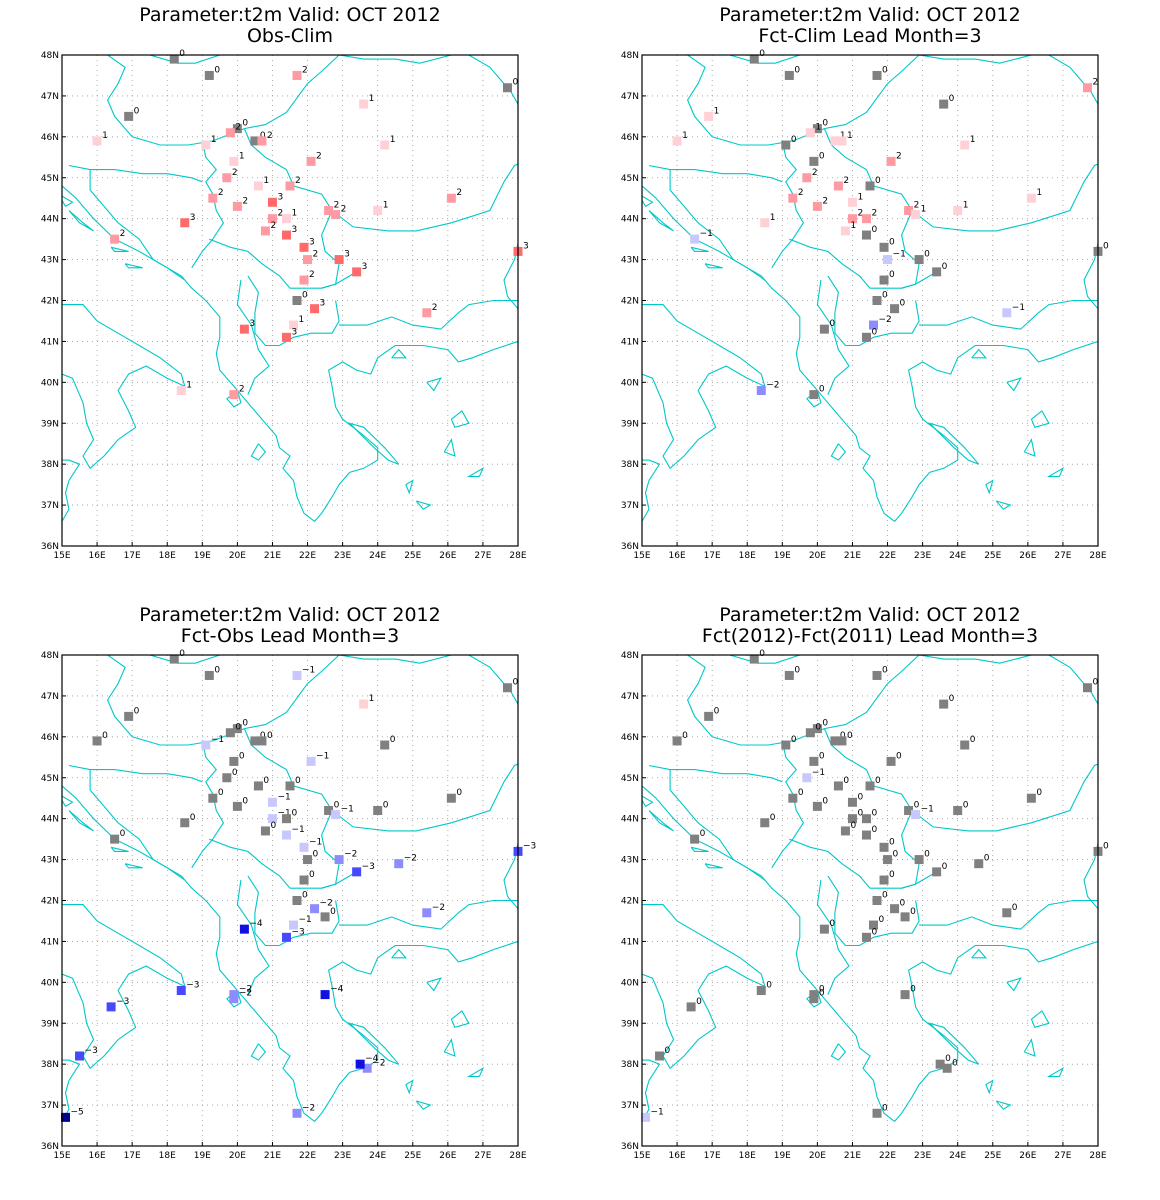 The height and width of the screenshot is (1200, 1160). What do you see at coordinates (50, 983) in the screenshot?
I see `lat-tick-label: 40N` at bounding box center [50, 983].